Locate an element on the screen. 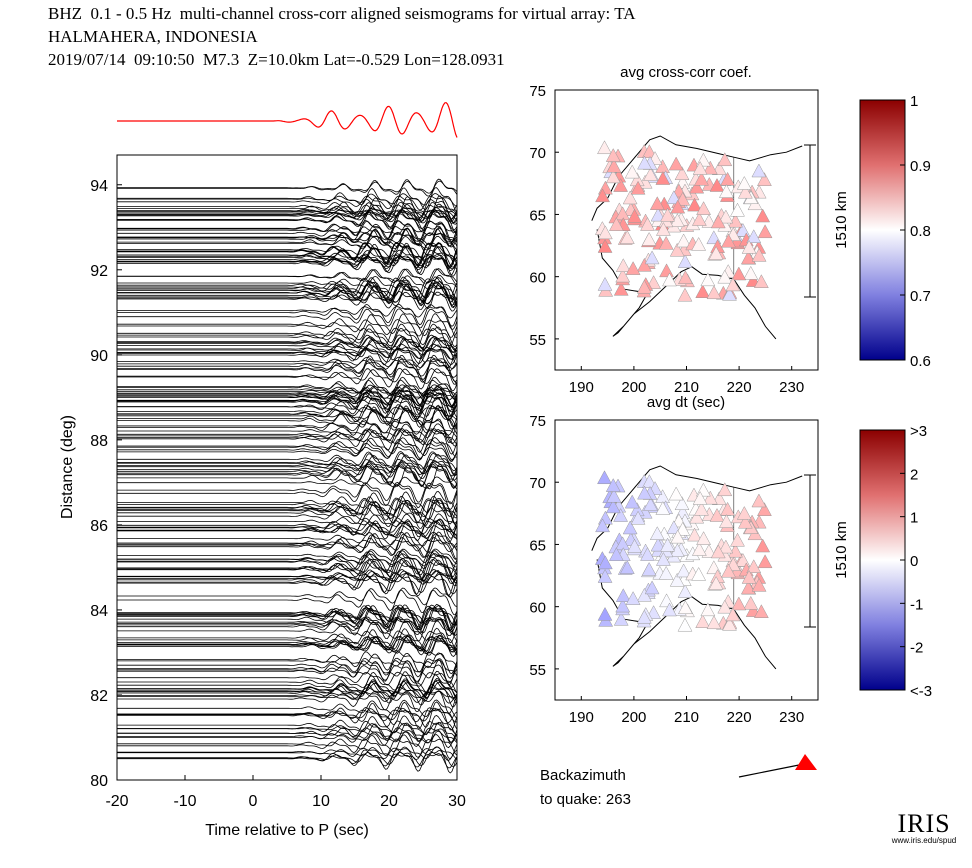  y-tick-label: 75 is located at coordinates (537, 421).